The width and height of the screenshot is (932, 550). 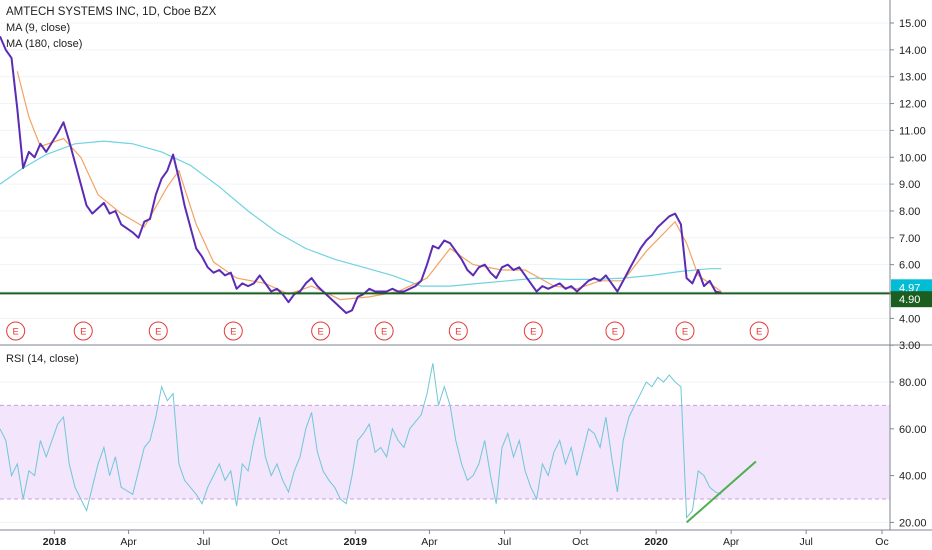 What do you see at coordinates (909, 266) in the screenshot?
I see `price-axis-tick-label: 6.00` at bounding box center [909, 266].